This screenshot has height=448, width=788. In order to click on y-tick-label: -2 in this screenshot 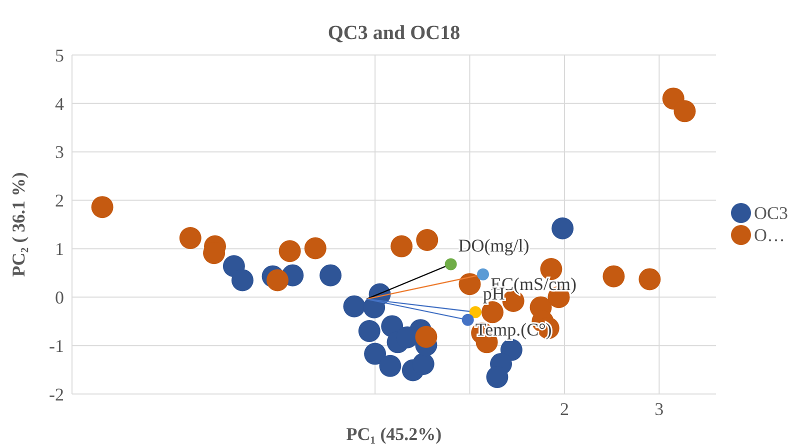, I will do `click(56, 394)`.